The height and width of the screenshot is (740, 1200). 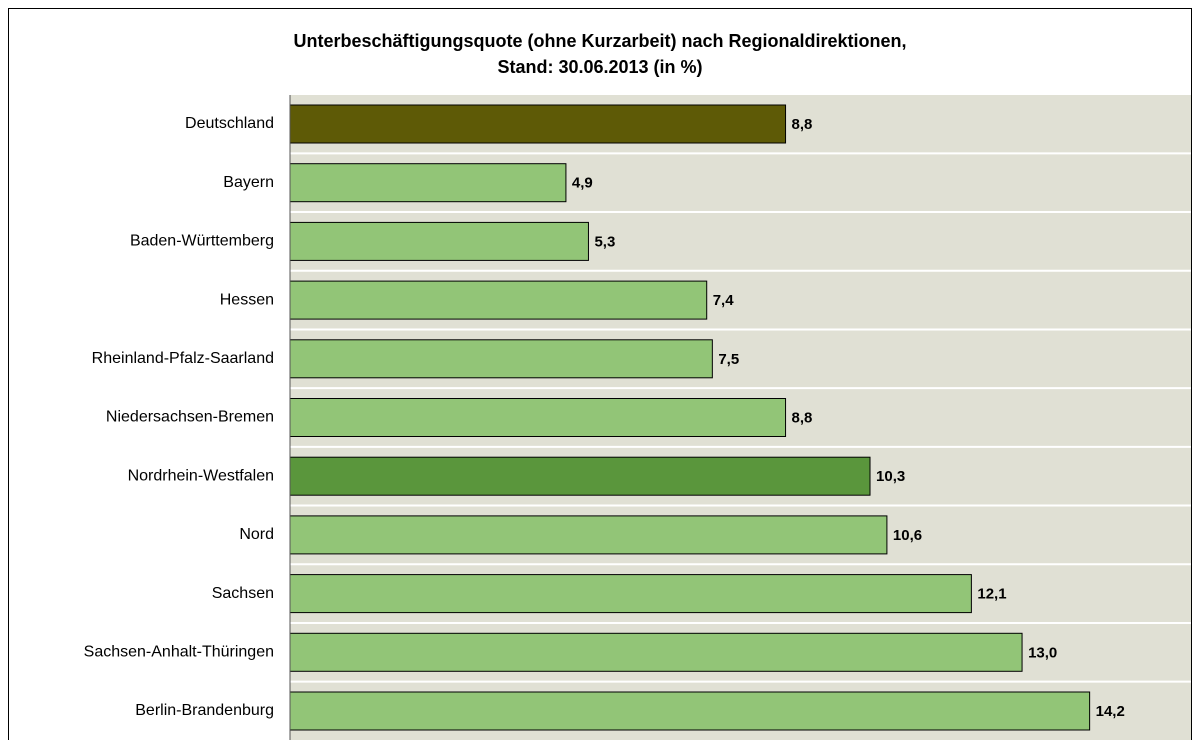 What do you see at coordinates (229, 123) in the screenshot?
I see `category-label: Deutschland` at bounding box center [229, 123].